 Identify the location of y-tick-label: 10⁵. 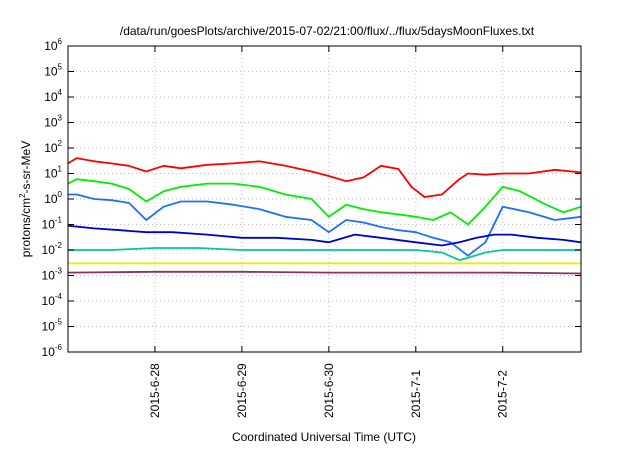
(53, 71).